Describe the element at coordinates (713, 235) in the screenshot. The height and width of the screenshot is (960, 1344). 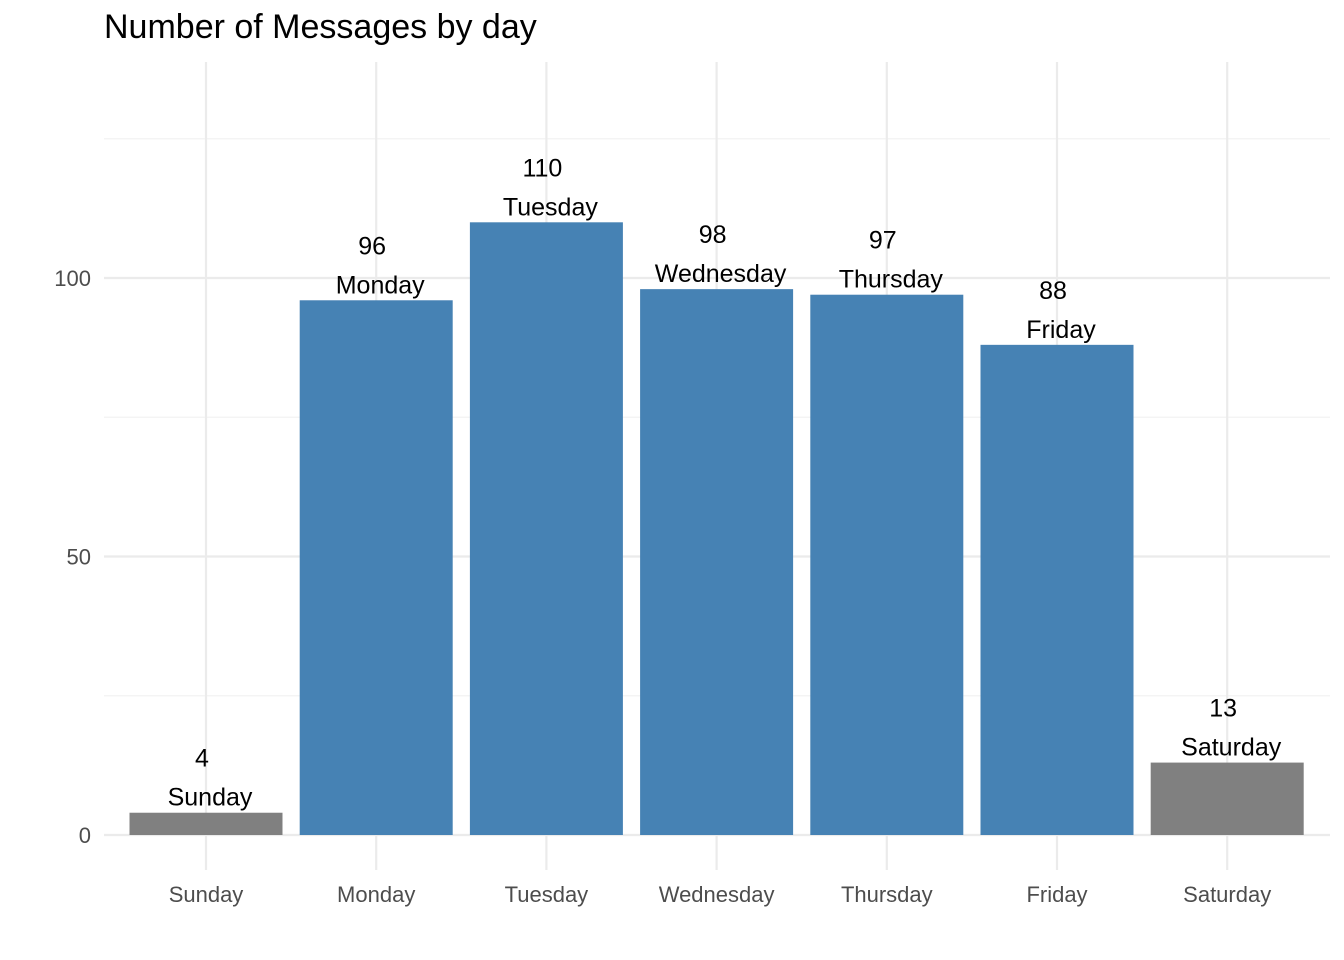
I see `data-label-value: 98` at that location.